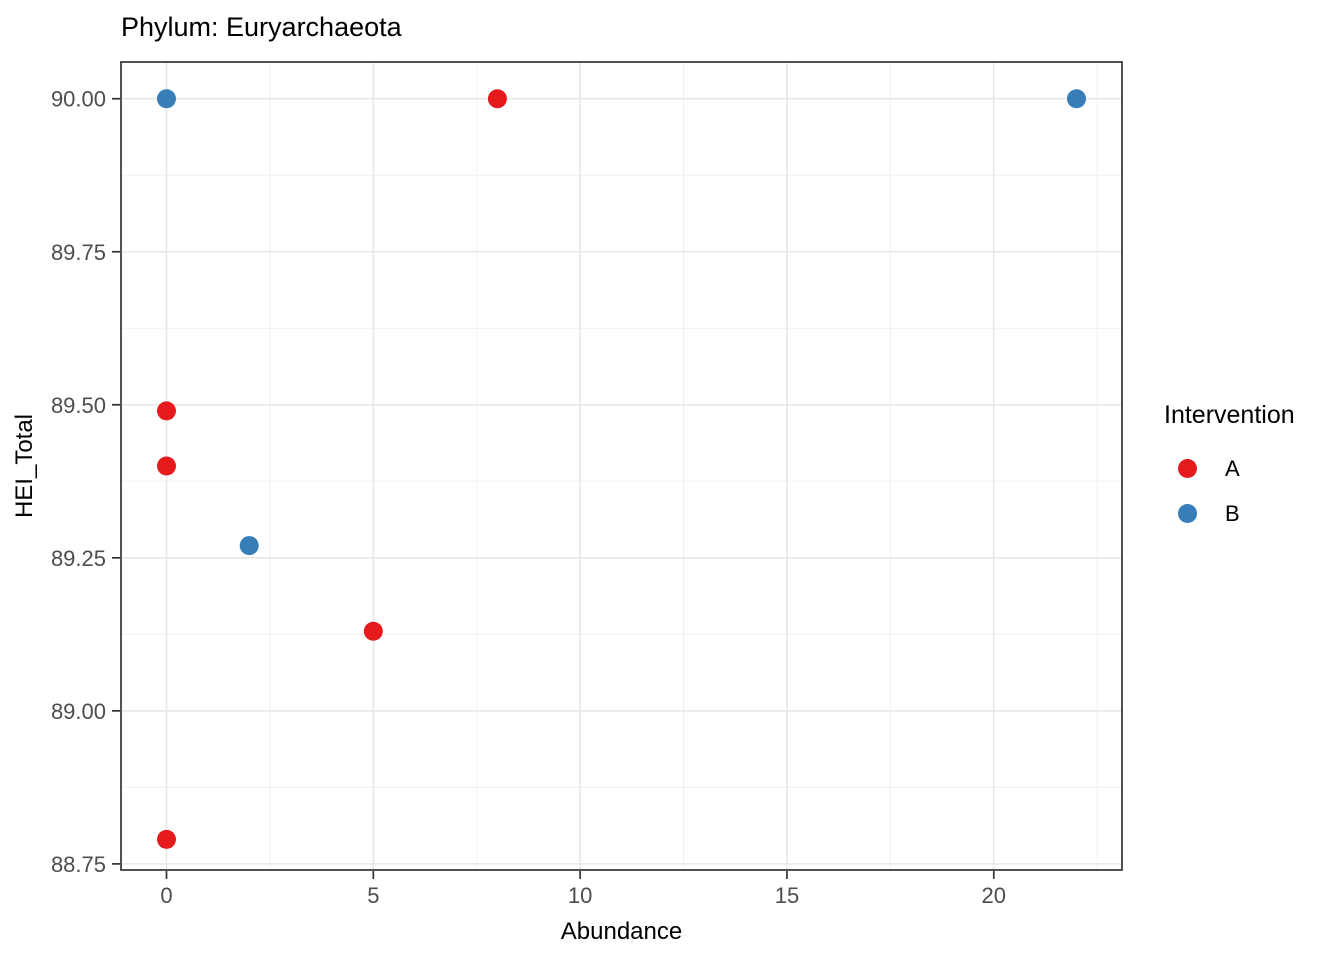  What do you see at coordinates (580, 895) in the screenshot?
I see `x-tick-label: 10` at bounding box center [580, 895].